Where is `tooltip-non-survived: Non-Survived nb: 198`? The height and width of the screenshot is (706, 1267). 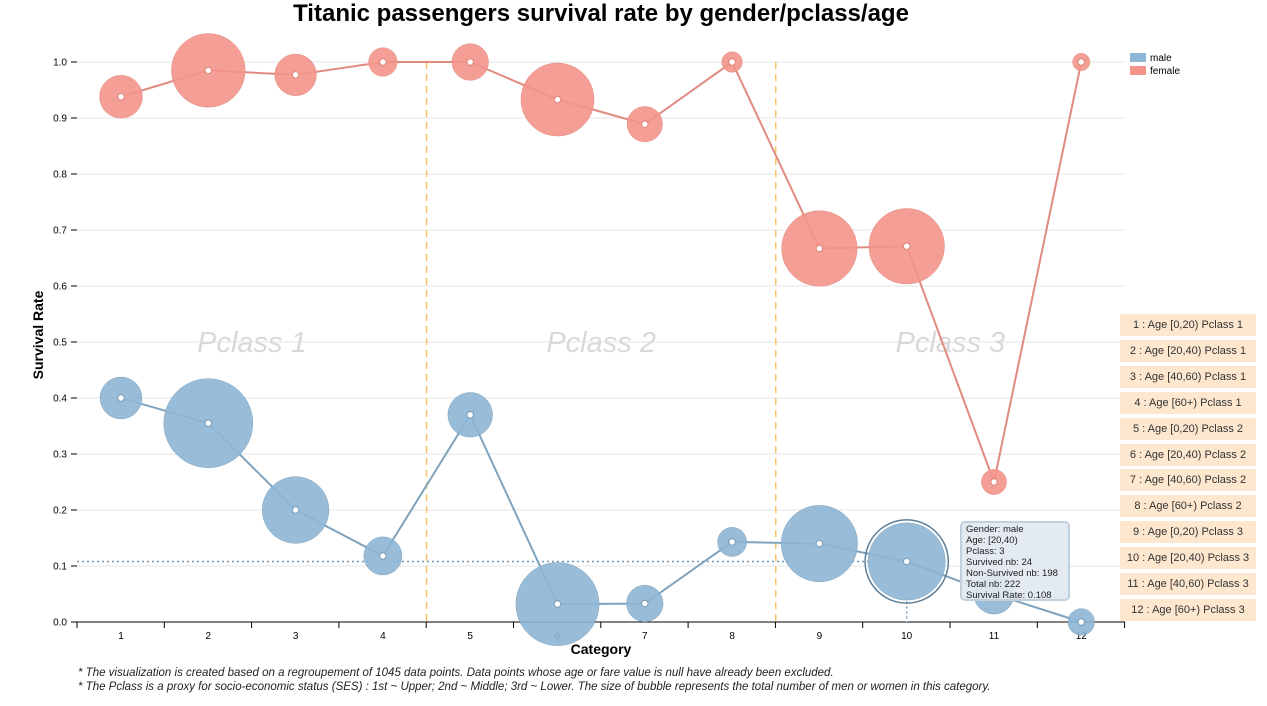 tooltip-non-survived: Non-Survived nb: 198 is located at coordinates (1012, 573).